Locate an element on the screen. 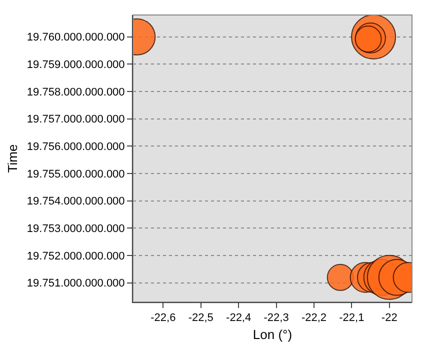  x-tick-label: -22,2 is located at coordinates (314, 318).